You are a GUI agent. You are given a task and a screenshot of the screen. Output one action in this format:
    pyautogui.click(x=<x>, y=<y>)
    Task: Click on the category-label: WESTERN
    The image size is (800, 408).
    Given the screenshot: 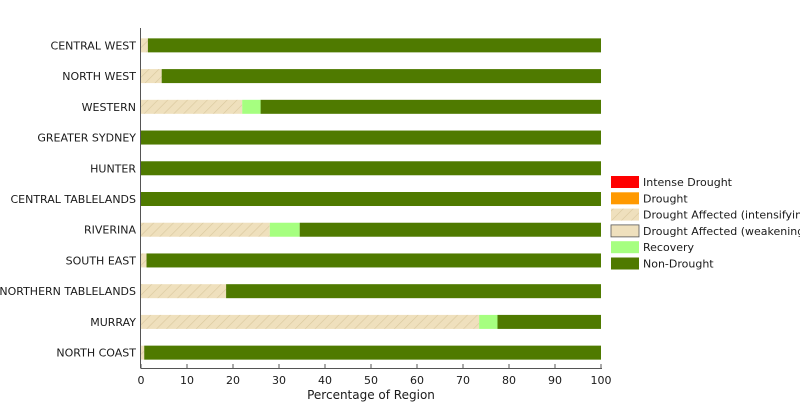 What is the action you would take?
    pyautogui.click(x=109, y=107)
    